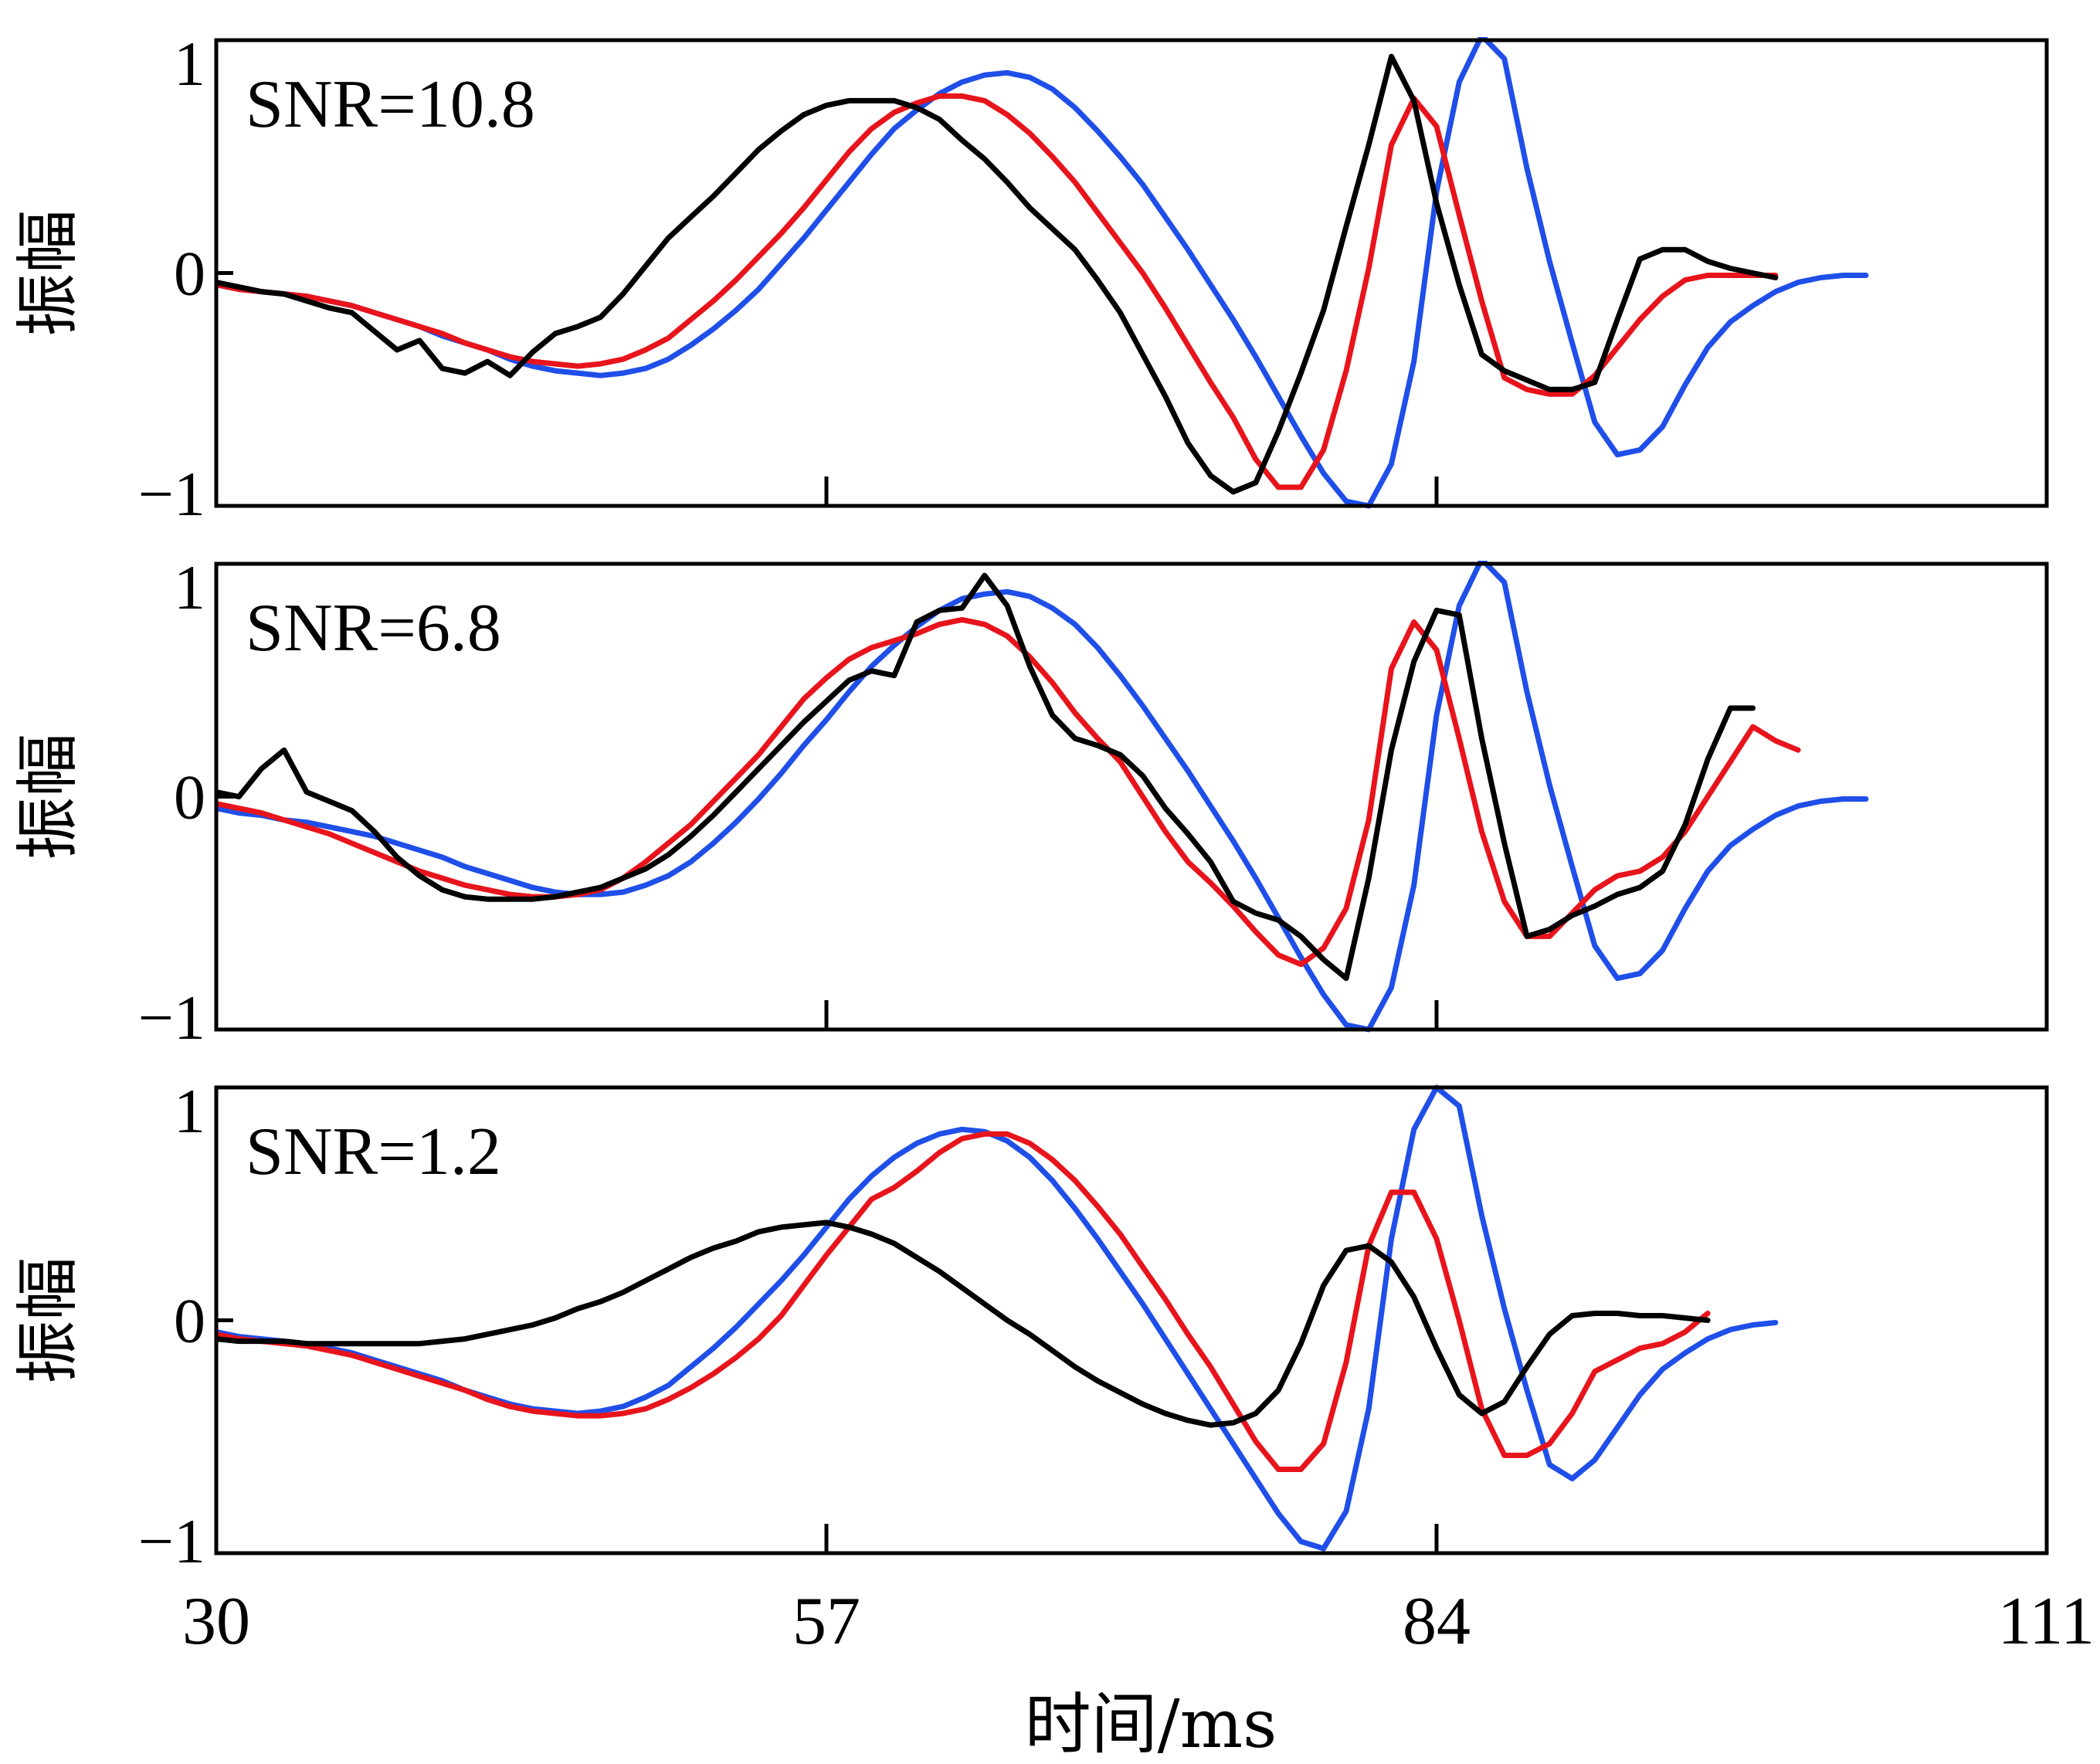 The width and height of the screenshot is (2100, 1764). What do you see at coordinates (826, 1622) in the screenshot?
I see `x-tick-label: 57` at bounding box center [826, 1622].